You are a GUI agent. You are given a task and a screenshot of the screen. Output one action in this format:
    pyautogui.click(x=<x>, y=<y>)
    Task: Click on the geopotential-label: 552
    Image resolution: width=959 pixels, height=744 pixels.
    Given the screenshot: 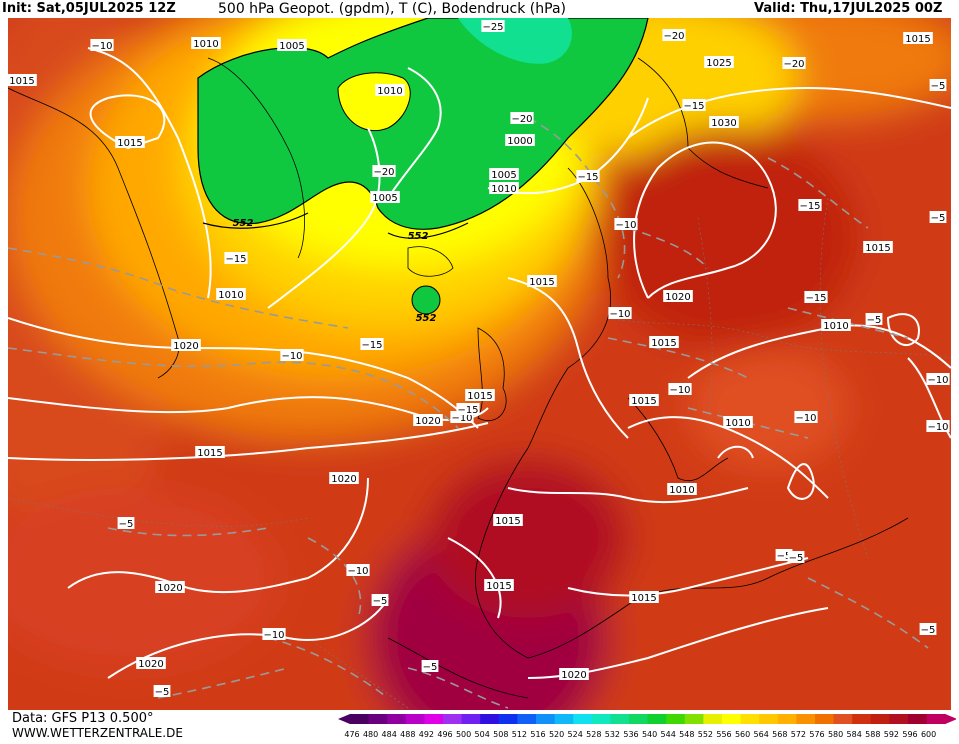 What is the action you would take?
    pyautogui.click(x=418, y=236)
    